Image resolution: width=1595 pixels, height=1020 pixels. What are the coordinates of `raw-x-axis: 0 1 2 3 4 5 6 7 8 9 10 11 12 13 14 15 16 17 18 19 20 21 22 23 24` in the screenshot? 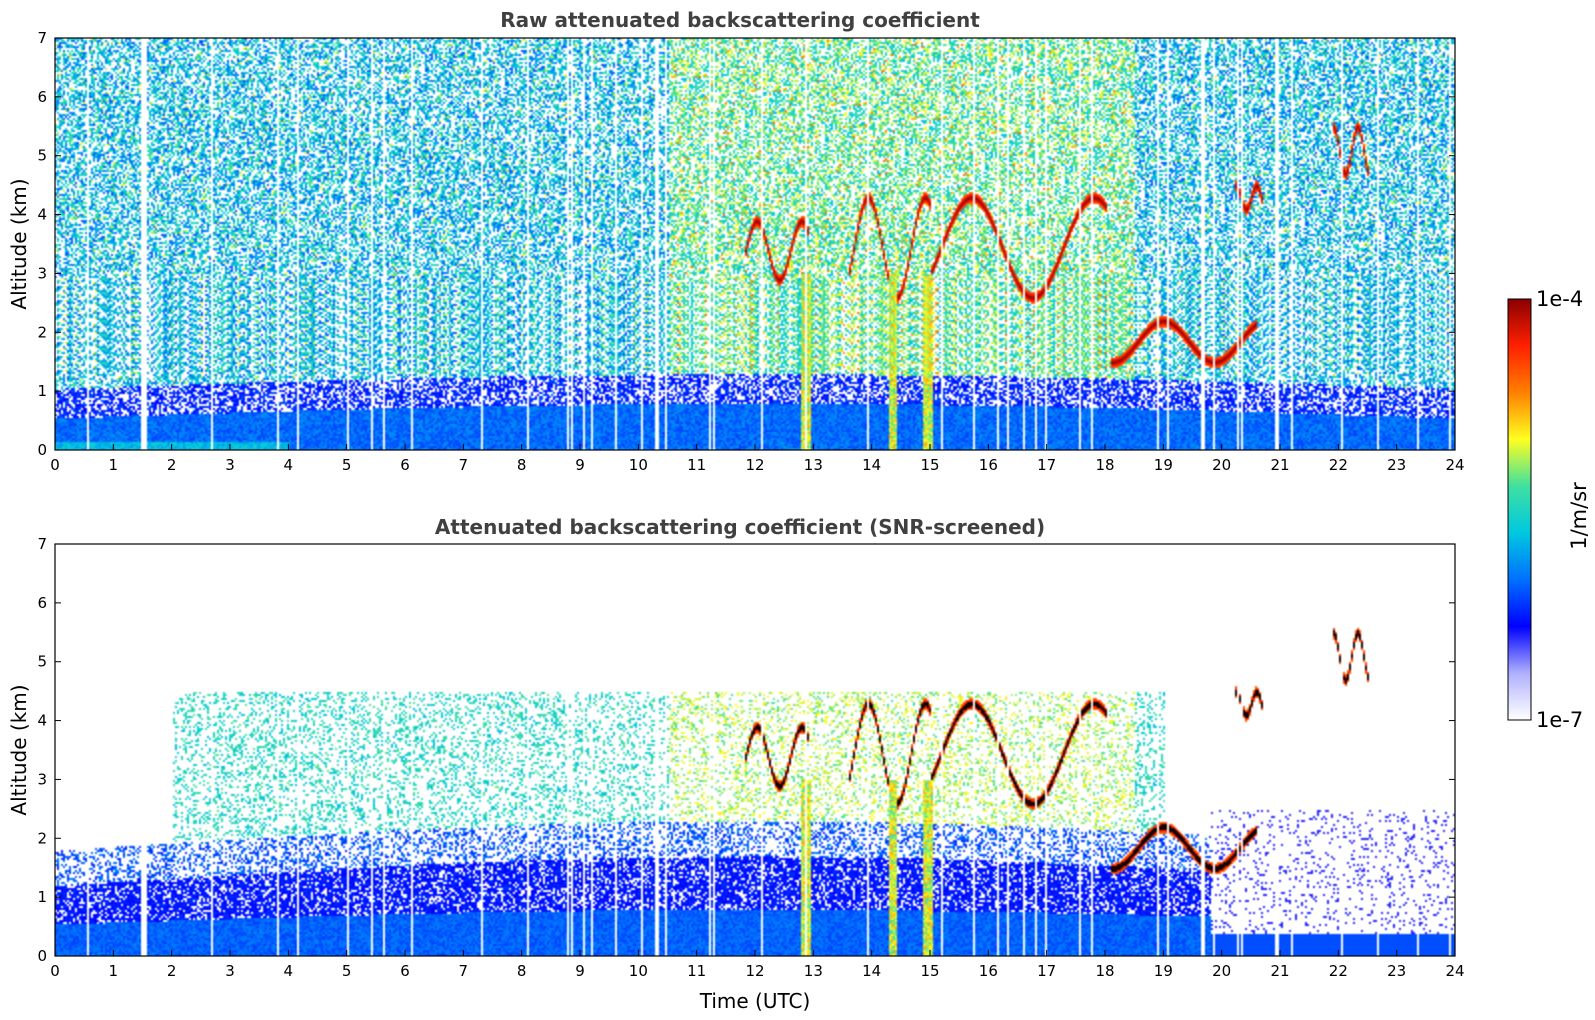 It's located at (757, 459).